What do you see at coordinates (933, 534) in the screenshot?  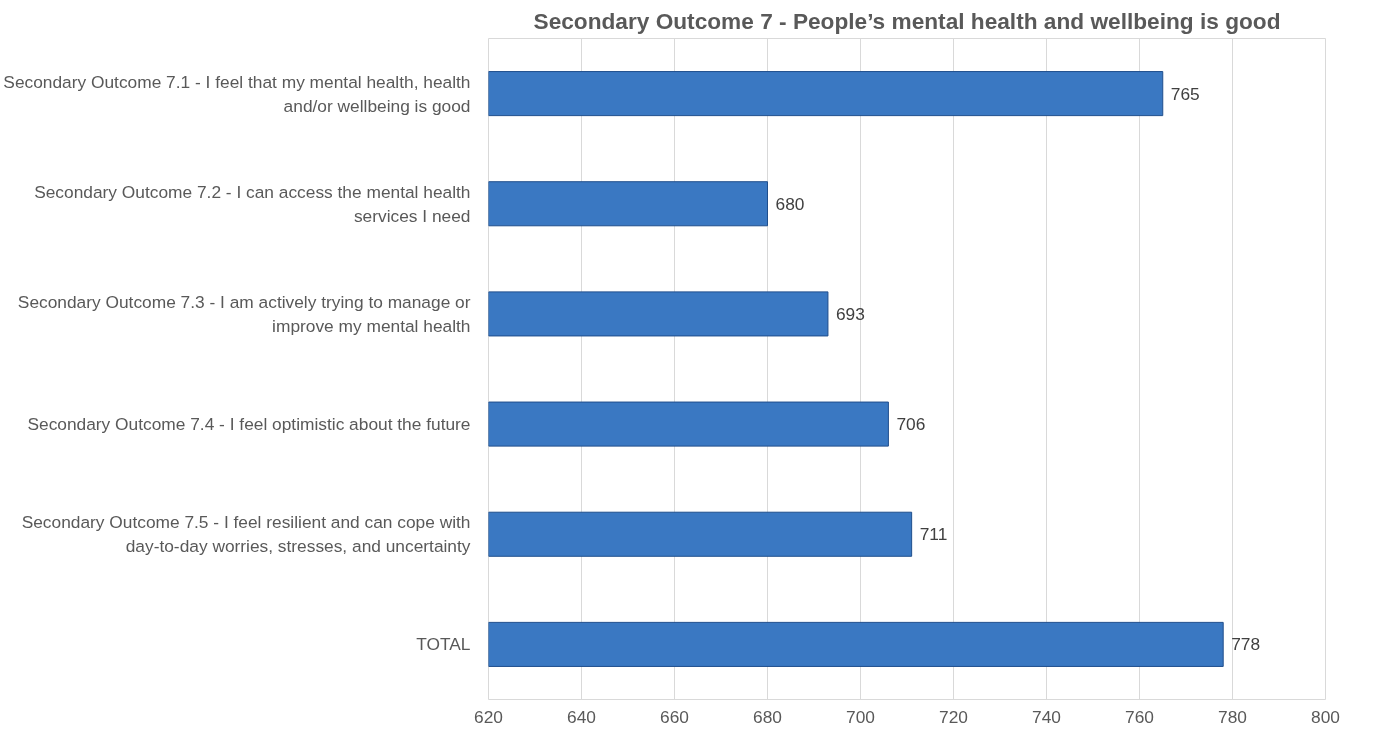 I see `data-label: 711` at bounding box center [933, 534].